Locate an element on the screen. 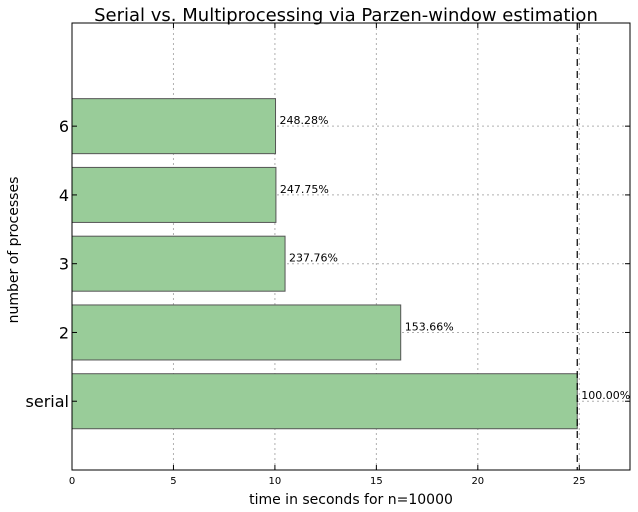 This screenshot has height=512, width=638. y-tick-label: 3 is located at coordinates (64, 264).